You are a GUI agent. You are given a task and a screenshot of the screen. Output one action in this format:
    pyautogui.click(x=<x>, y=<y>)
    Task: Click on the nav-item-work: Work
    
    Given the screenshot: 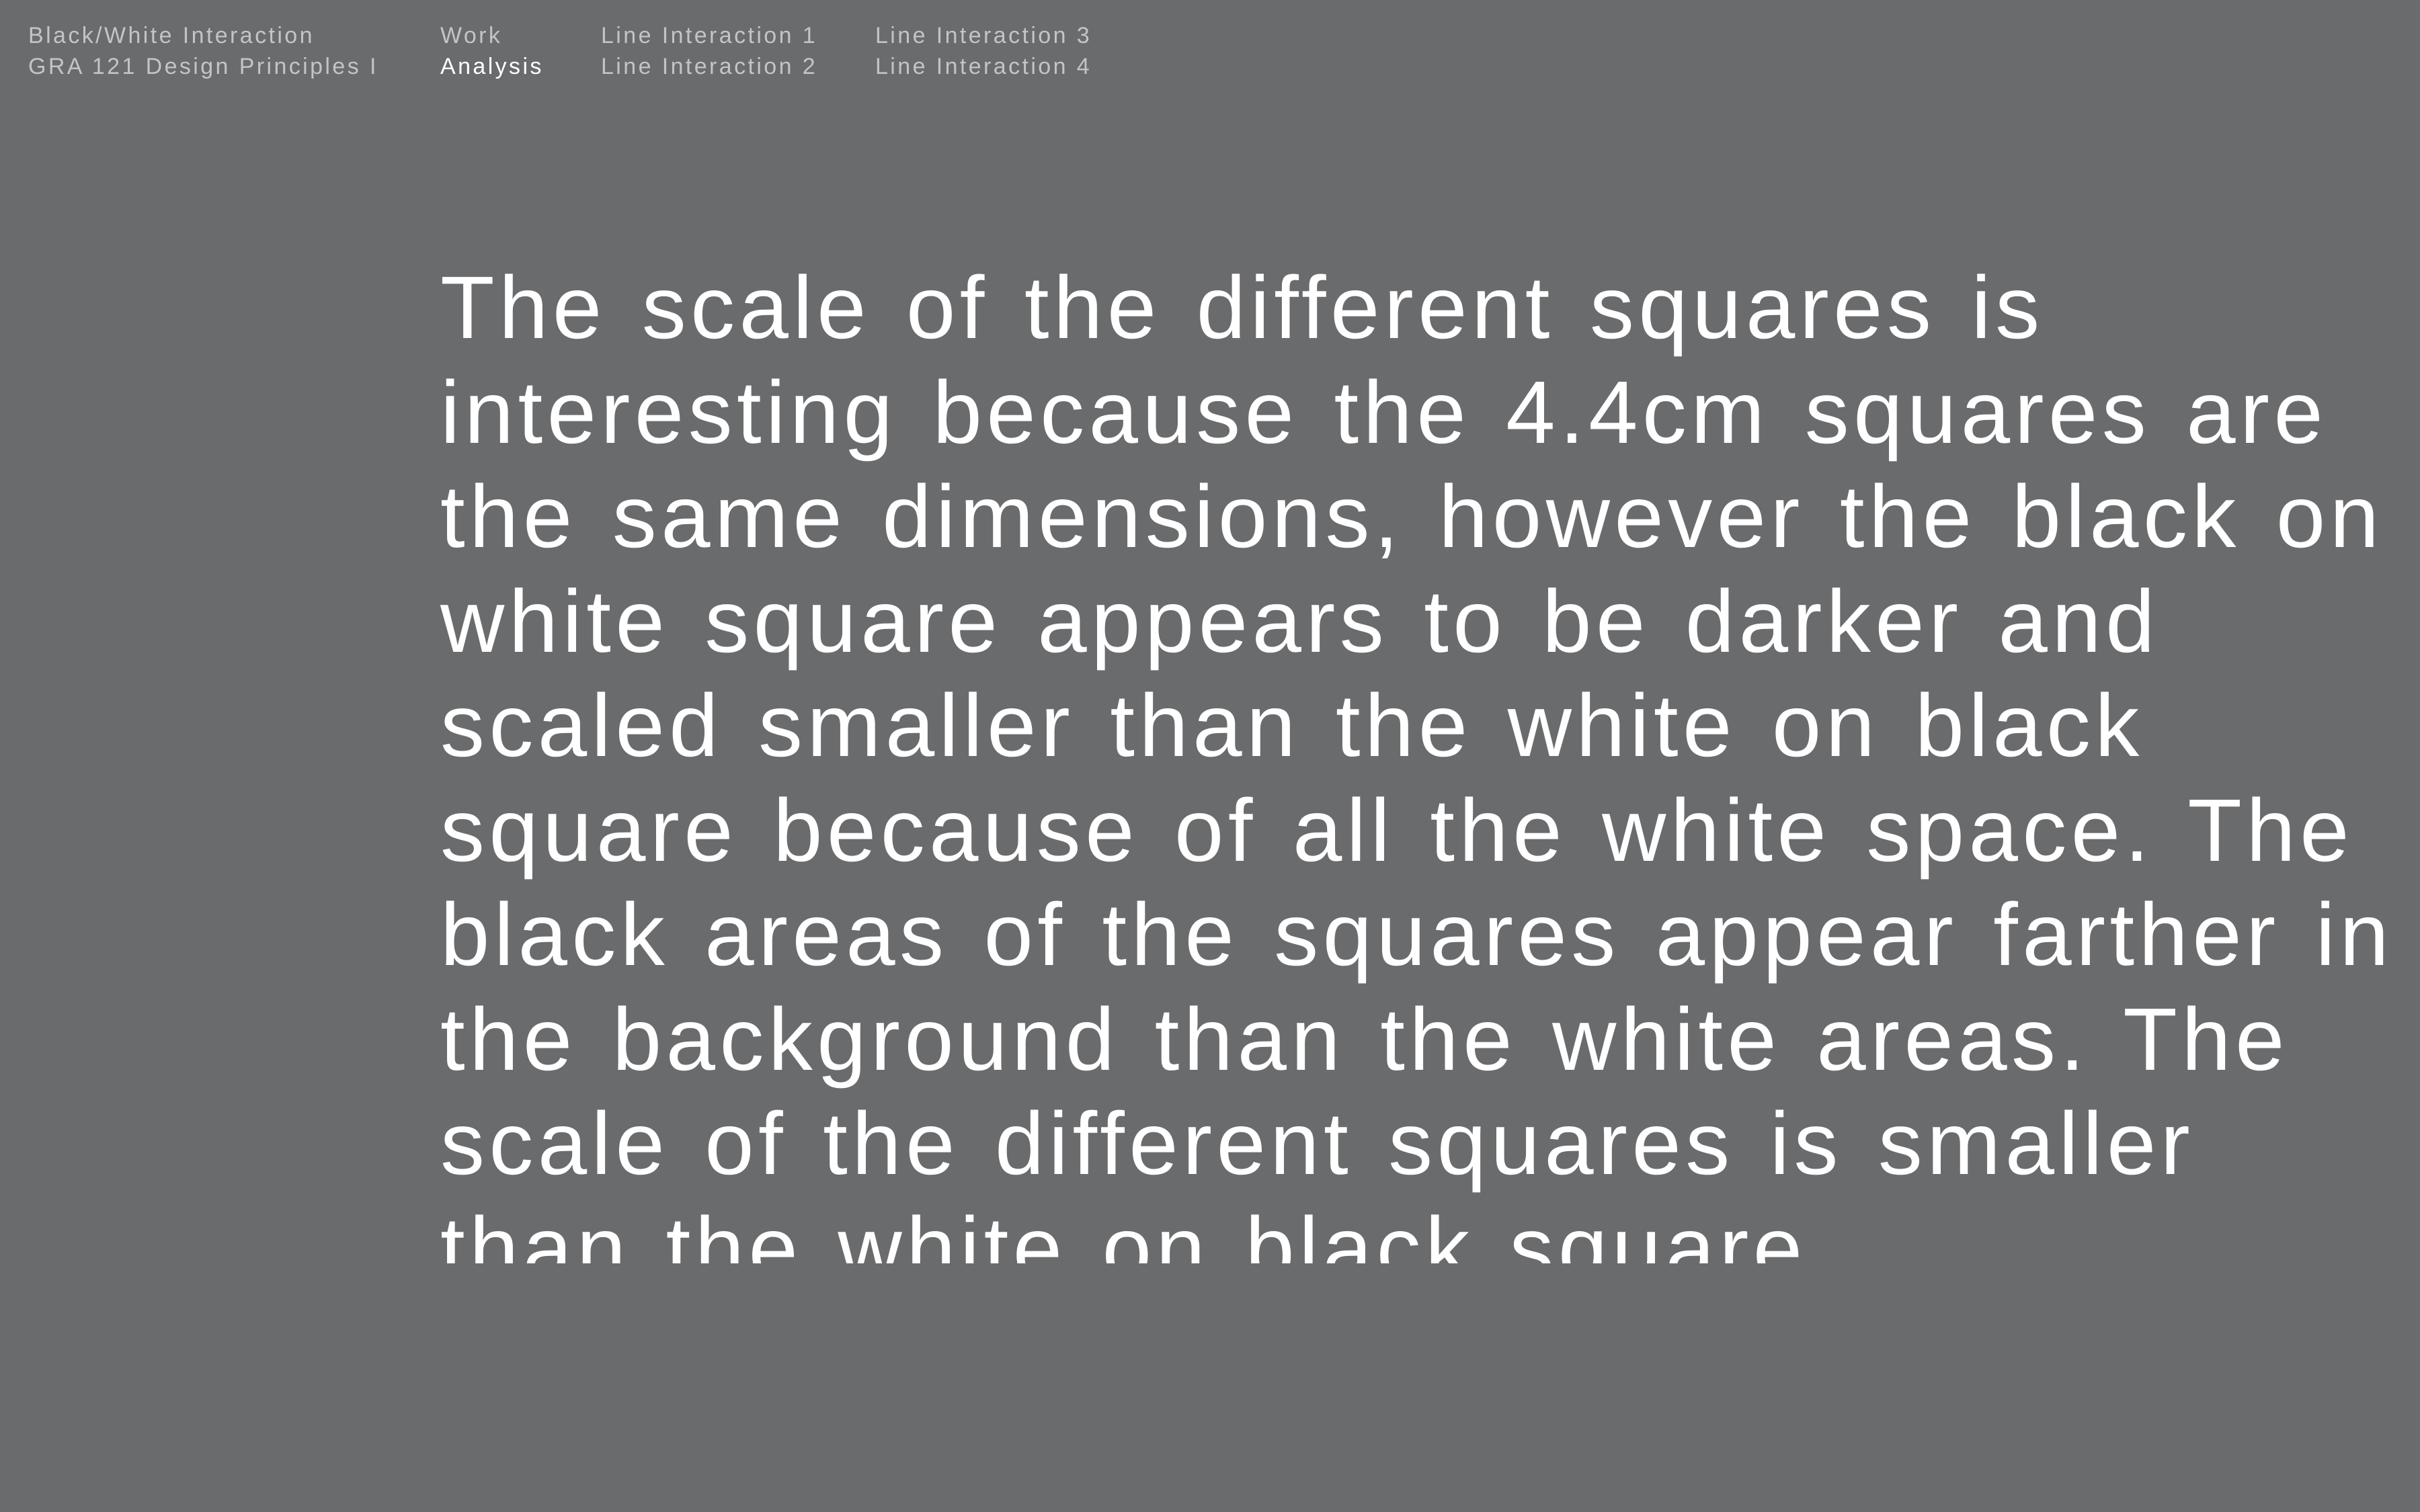 What is the action you would take?
    pyautogui.click(x=472, y=36)
    